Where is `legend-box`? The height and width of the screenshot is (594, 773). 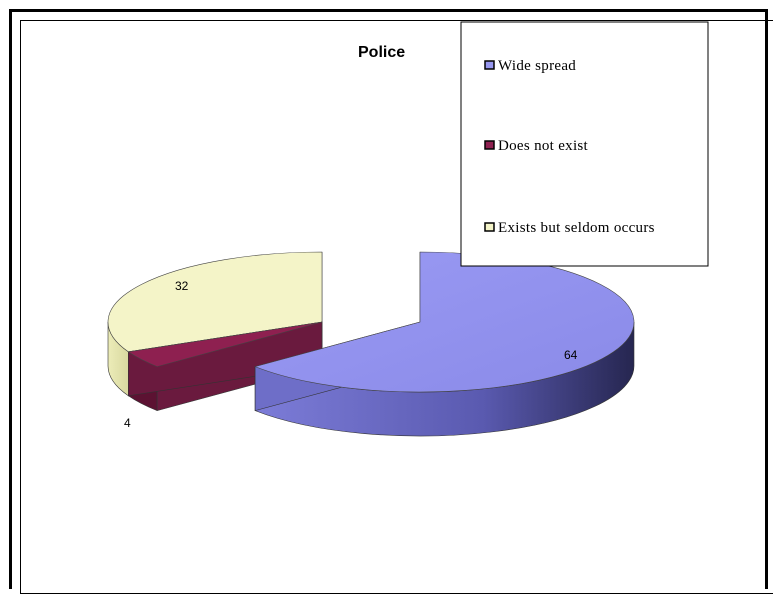
legend-box is located at coordinates (584, 144).